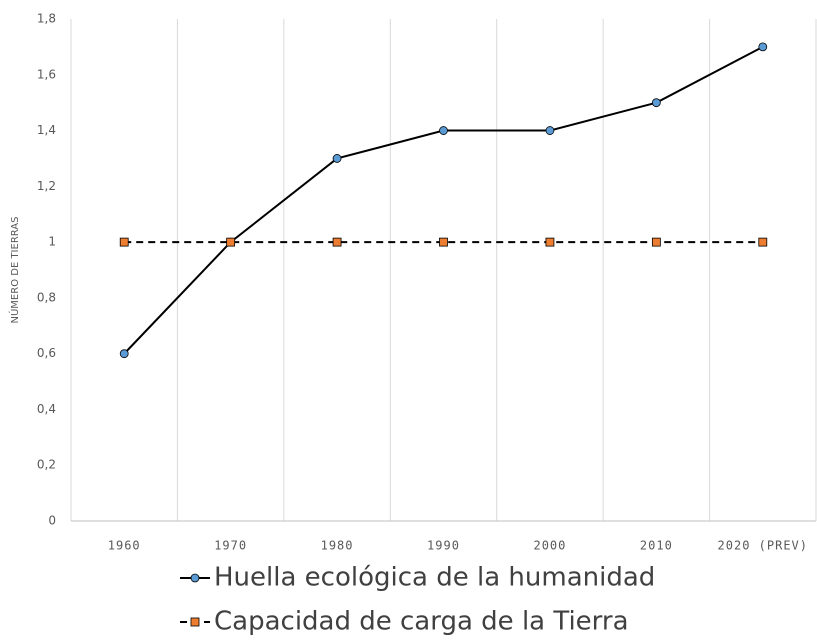 The image size is (817, 643). Describe the element at coordinates (124, 546) in the screenshot. I see `x-tick-label: 1960` at that location.